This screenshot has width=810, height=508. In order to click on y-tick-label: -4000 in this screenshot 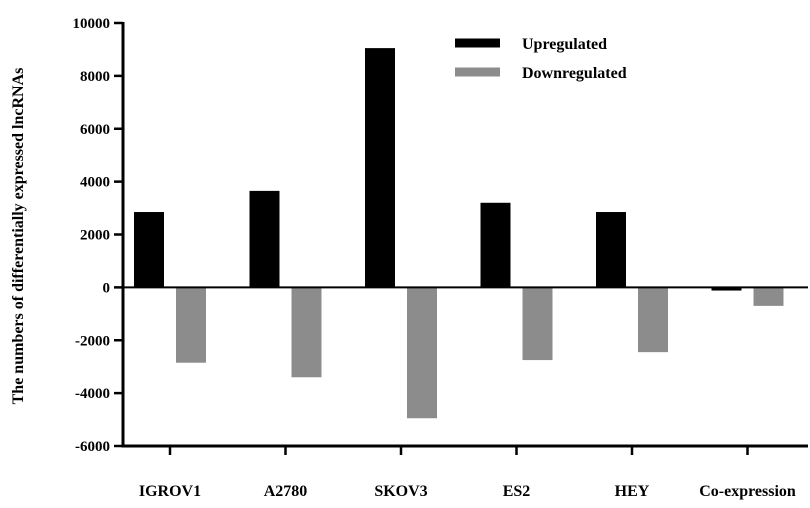, I will do `click(92, 394)`.